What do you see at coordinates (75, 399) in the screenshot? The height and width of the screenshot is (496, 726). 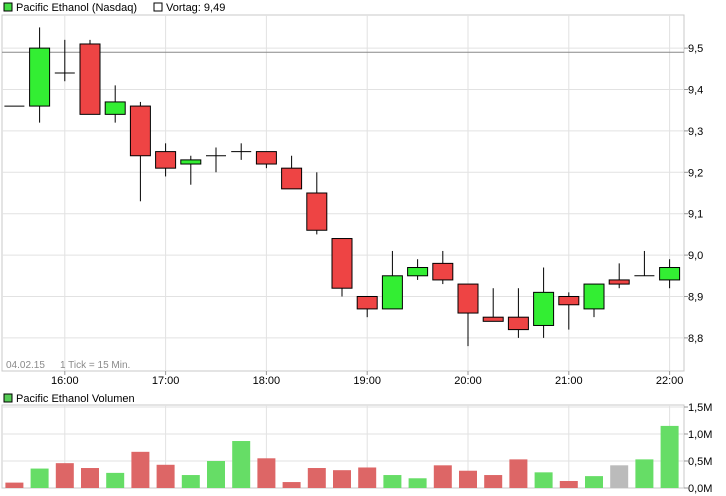 I see `volume-legend-label: Pacific Ethanol Volumen` at bounding box center [75, 399].